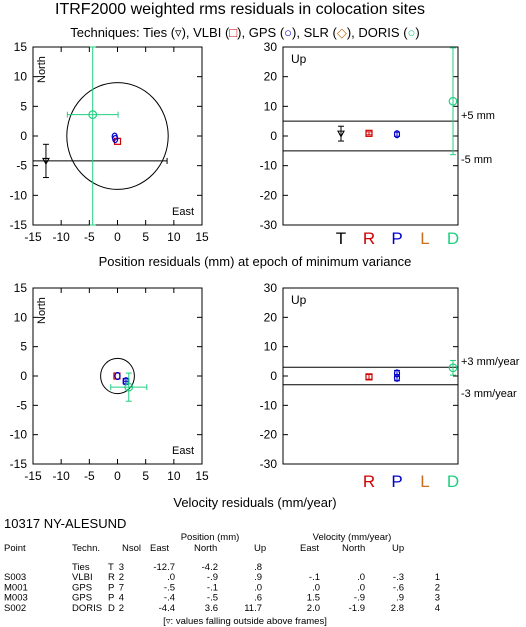  I want to click on cell-tech-code: D, so click(111, 608).